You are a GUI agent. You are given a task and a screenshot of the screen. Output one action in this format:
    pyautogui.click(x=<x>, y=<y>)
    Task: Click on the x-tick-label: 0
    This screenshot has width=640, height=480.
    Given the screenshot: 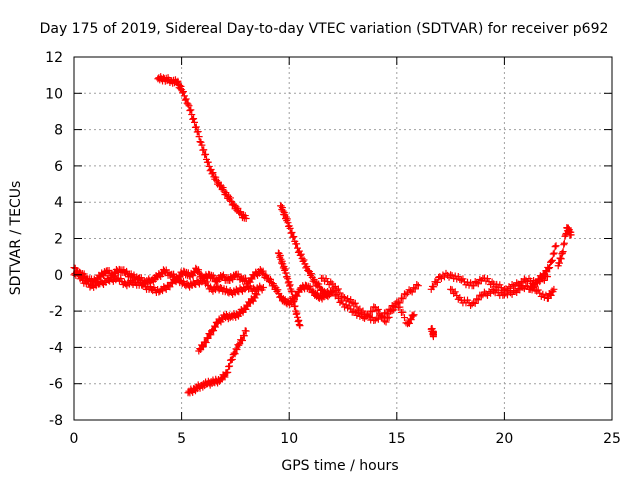 What is the action you would take?
    pyautogui.click(x=74, y=439)
    